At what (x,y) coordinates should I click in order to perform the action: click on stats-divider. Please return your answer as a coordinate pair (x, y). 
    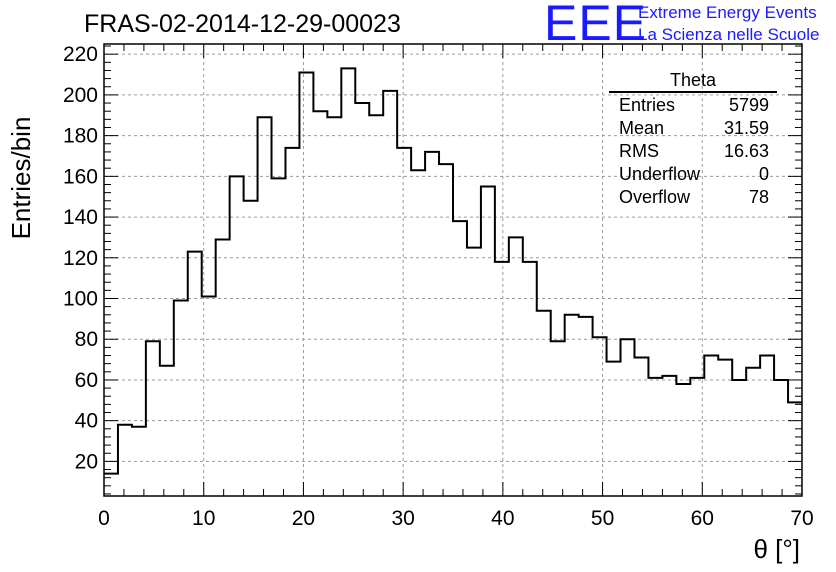
    Looking at the image, I should click on (693, 92).